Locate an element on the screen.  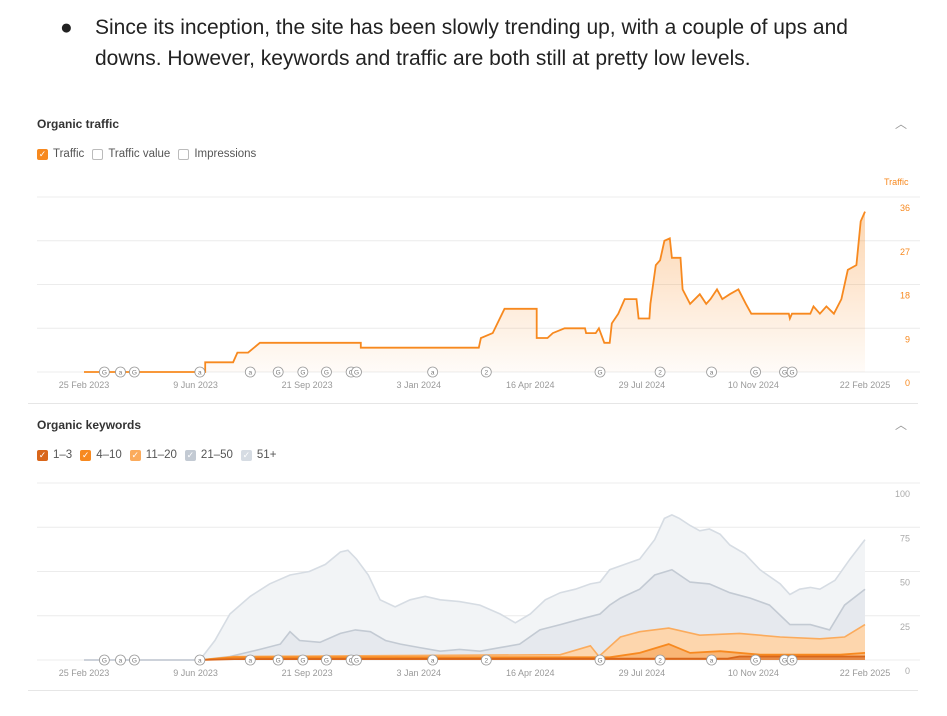
organic-keywords-title: Organic keywords is located at coordinates (89, 425).